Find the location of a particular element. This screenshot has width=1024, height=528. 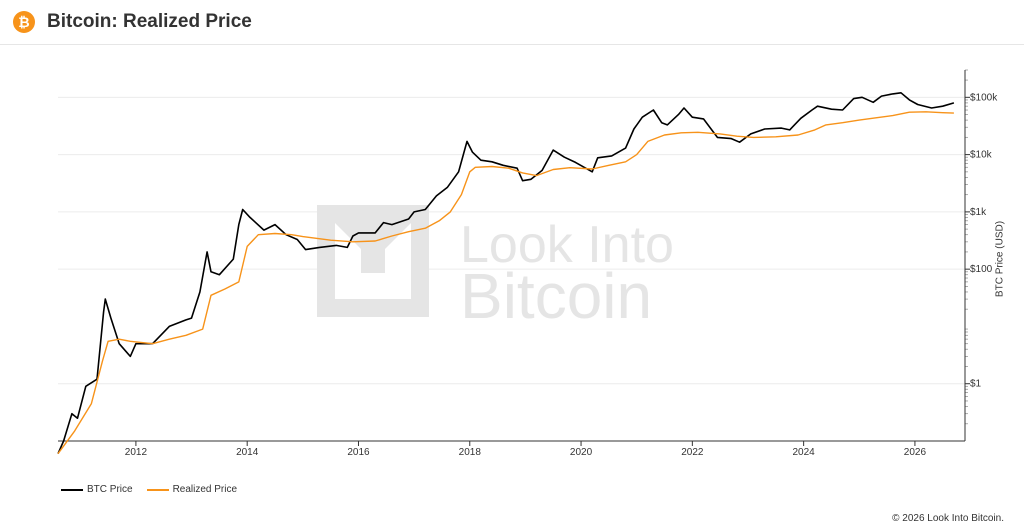

page-title: Bitcoin: Realized Price is located at coordinates (149, 21).